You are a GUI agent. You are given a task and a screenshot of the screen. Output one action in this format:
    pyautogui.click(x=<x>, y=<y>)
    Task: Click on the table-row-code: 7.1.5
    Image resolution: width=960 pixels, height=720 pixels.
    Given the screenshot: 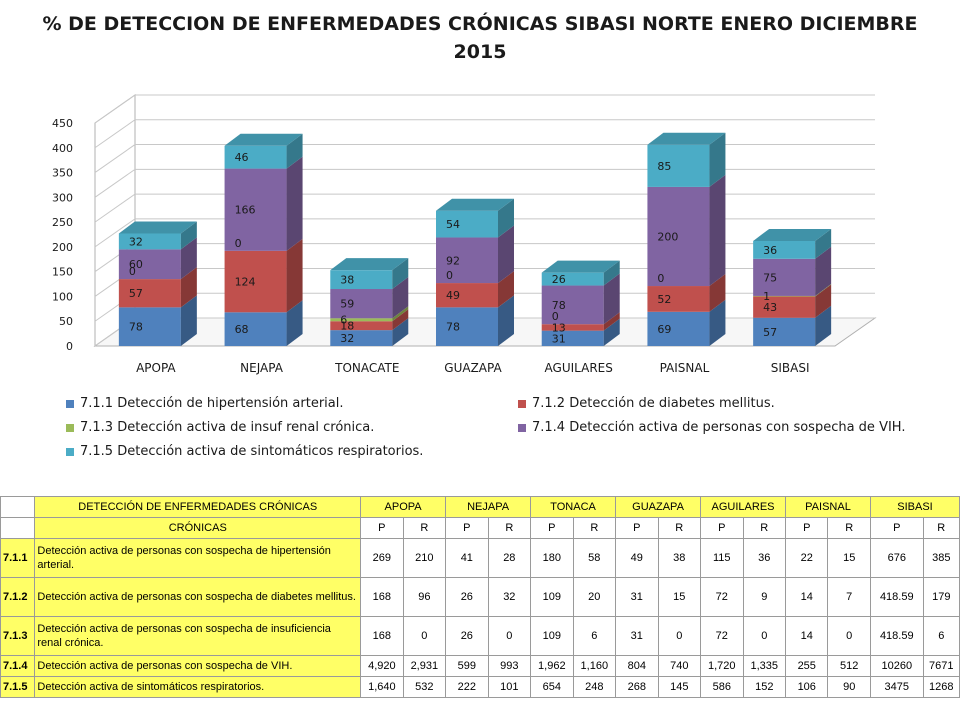 What is the action you would take?
    pyautogui.click(x=18, y=687)
    